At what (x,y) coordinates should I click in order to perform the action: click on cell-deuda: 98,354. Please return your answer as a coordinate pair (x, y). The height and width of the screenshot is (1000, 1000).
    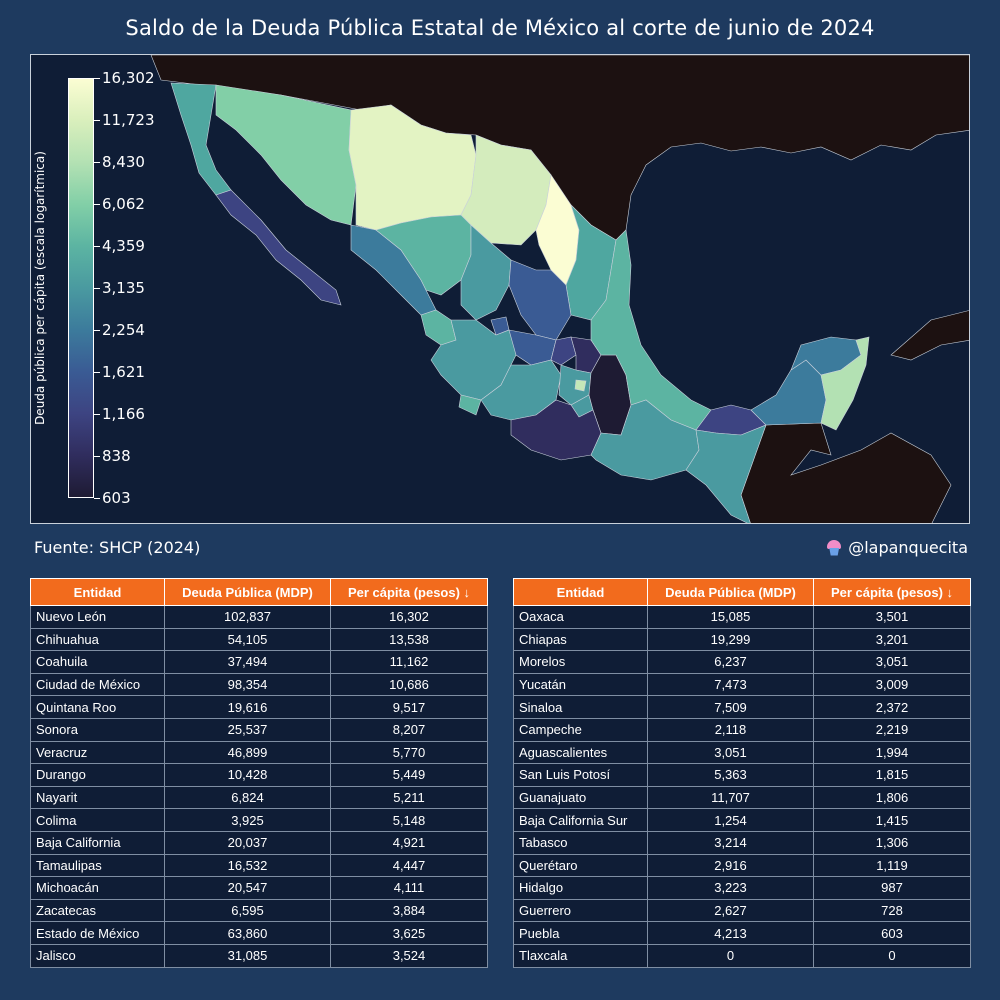
    Looking at the image, I should click on (247, 684).